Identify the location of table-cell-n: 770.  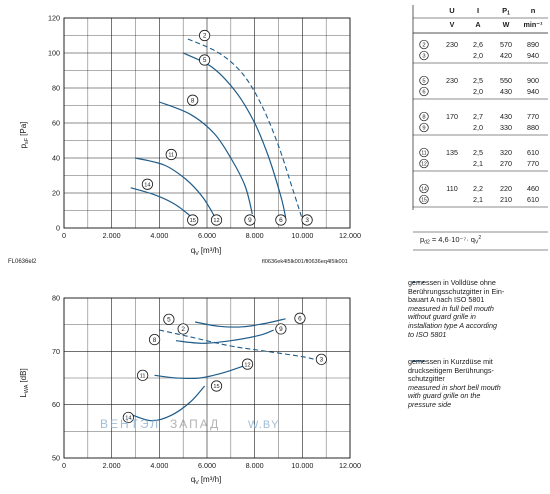
(533, 116).